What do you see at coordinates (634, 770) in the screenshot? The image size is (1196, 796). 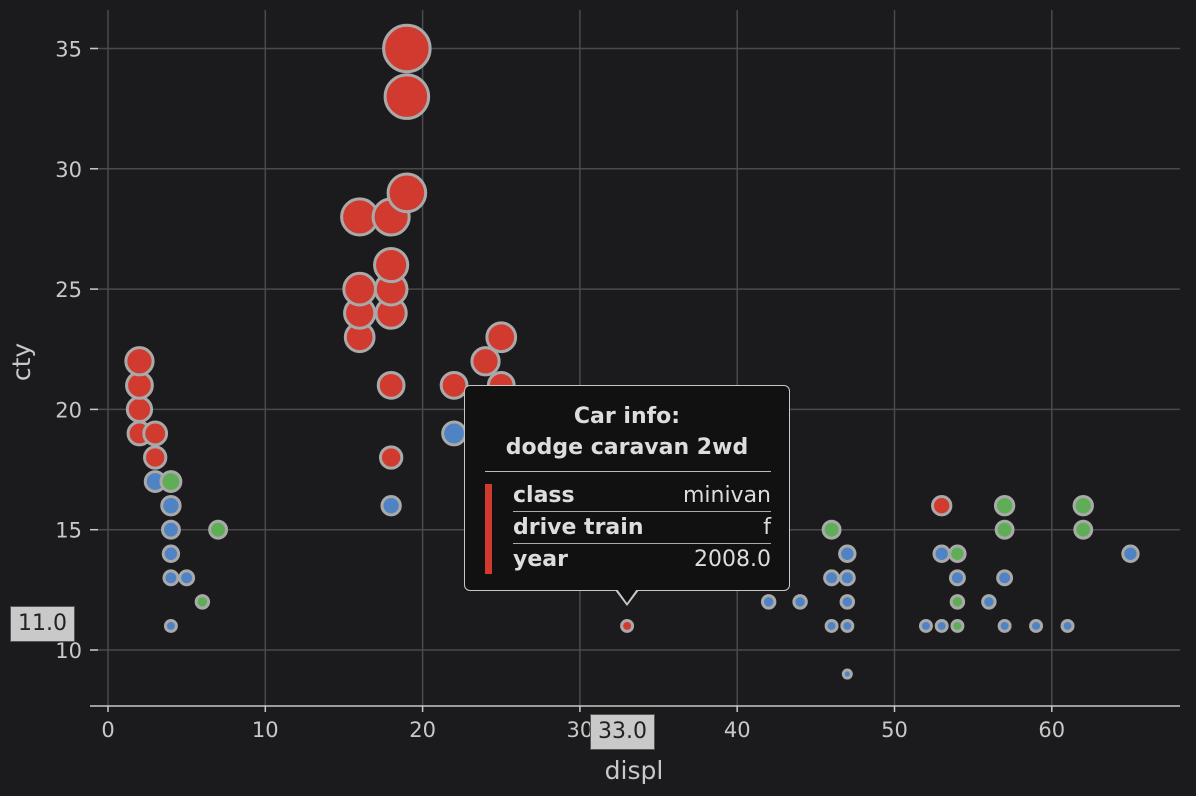 I see `x-axis-title: displ` at bounding box center [634, 770].